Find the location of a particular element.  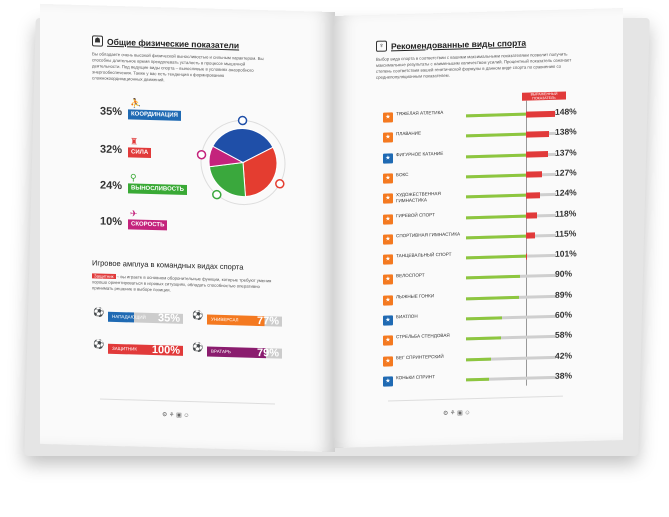

cyclist-icon: ⚲ is located at coordinates (133, 177).